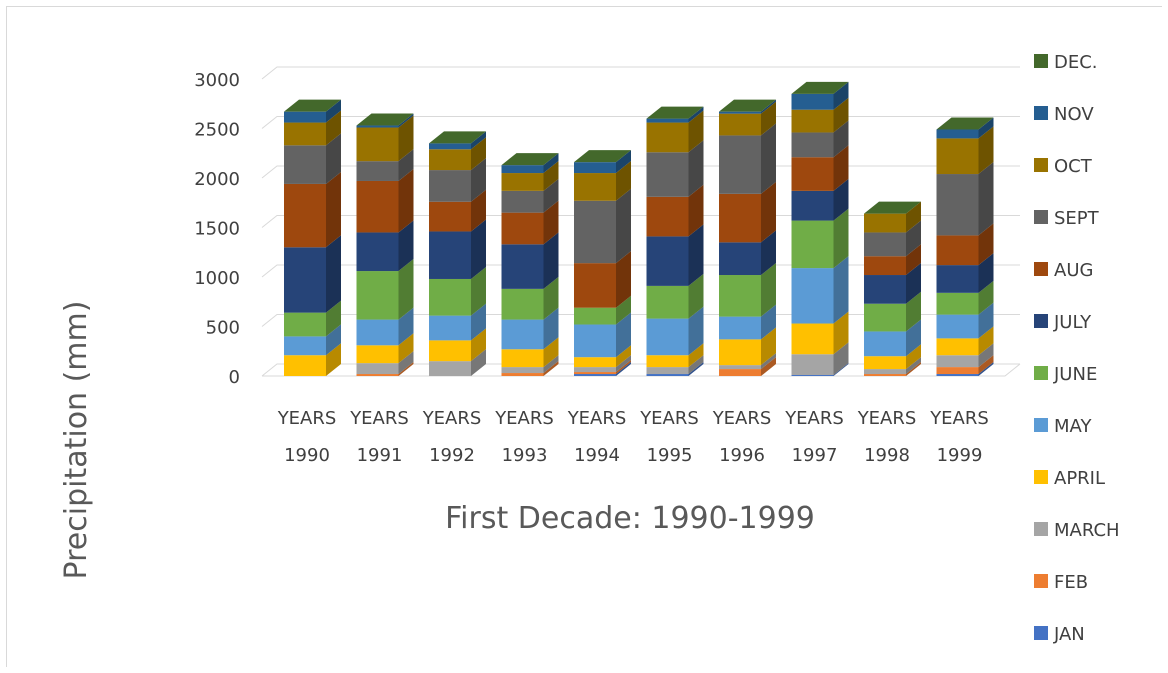 The image size is (1168, 673). I want to click on bar-top, so click(747, 105).